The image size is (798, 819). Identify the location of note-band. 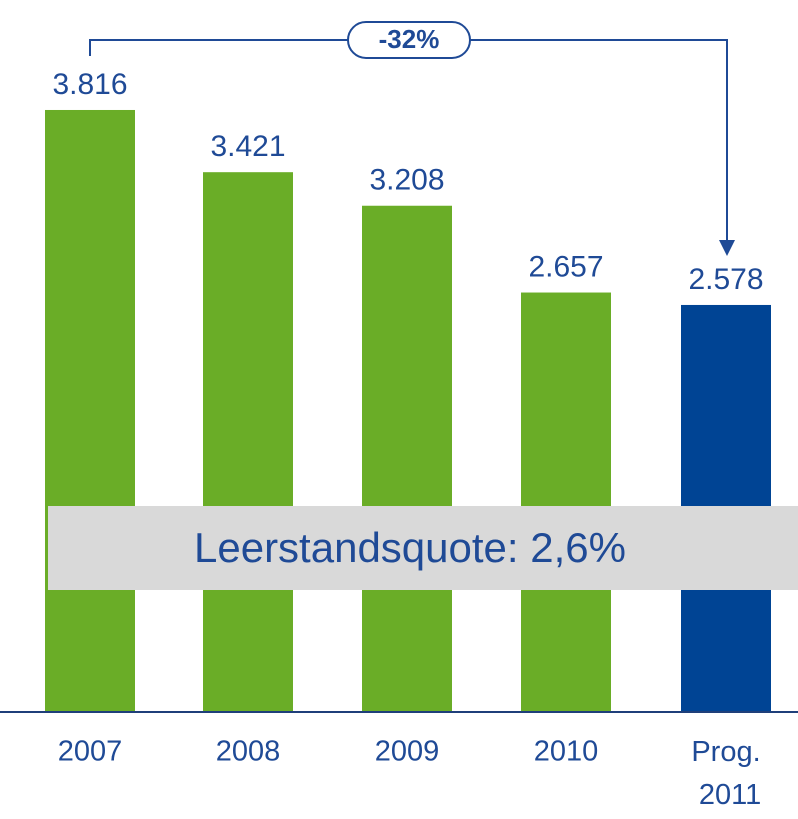
(423, 548).